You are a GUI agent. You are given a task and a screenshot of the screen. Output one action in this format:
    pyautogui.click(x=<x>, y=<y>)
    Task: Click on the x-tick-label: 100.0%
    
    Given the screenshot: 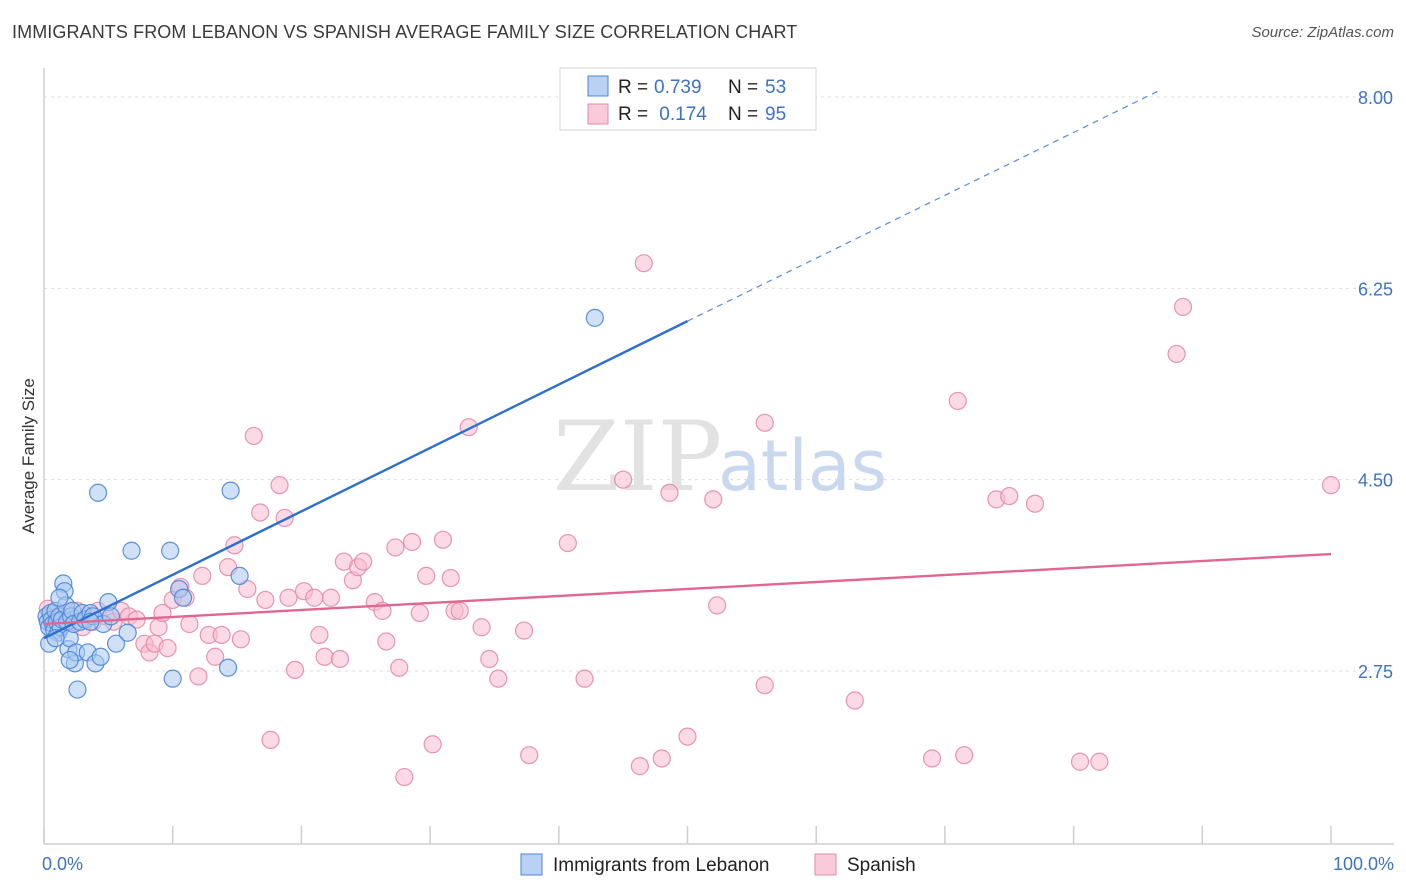 What is the action you would take?
    pyautogui.click(x=1363, y=864)
    